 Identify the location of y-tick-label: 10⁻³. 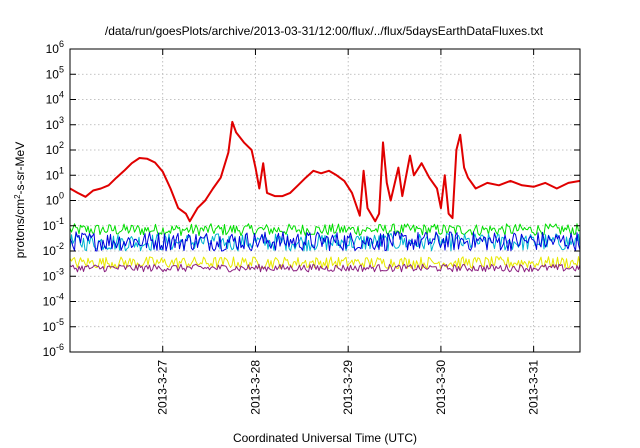
(53, 274).